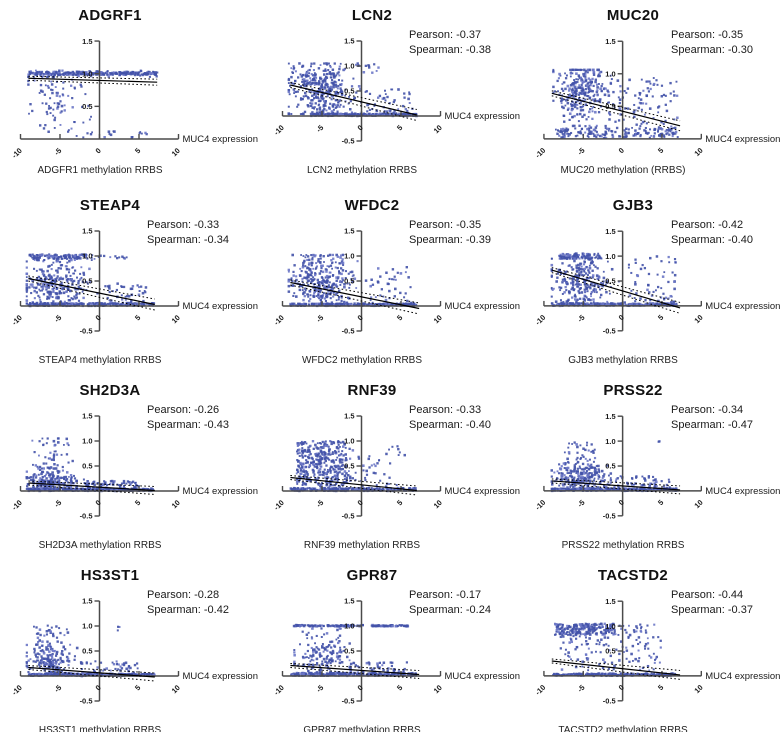  I want to click on x-axis-caption: SH2D3A methylation RRBS, so click(100, 545).